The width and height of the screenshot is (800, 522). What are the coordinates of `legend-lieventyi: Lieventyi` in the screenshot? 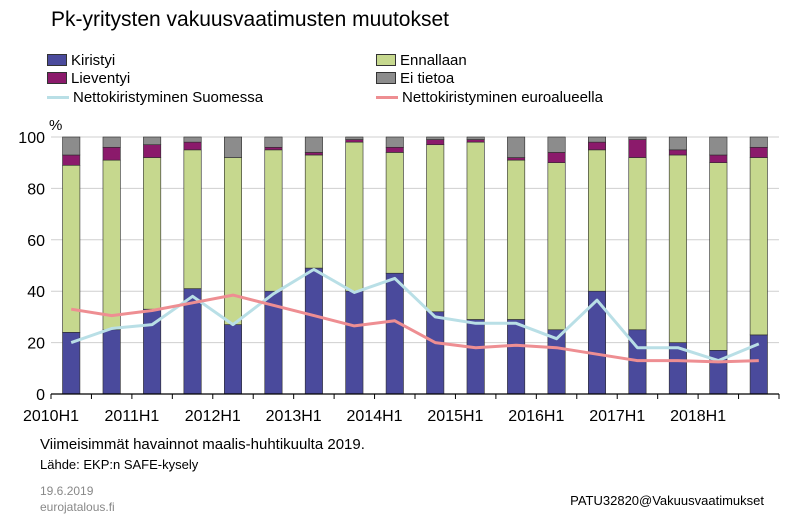 It's located at (88, 78).